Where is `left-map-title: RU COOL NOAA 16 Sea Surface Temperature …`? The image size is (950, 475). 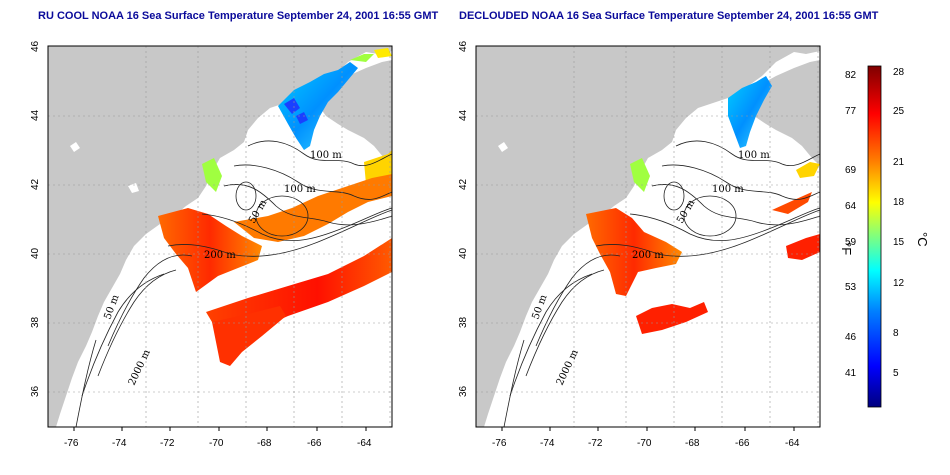
left-map-title: RU COOL NOAA 16 Sea Surface Temperature … is located at coordinates (238, 16).